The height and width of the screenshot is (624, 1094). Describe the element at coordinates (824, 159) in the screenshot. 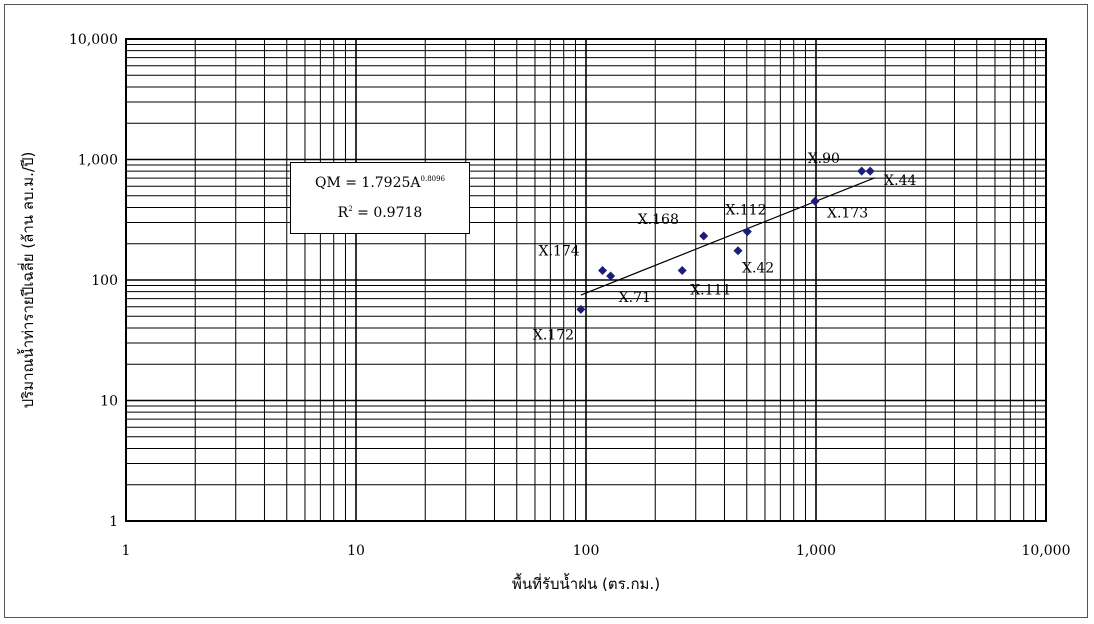

I see `point-label: X.90` at that location.